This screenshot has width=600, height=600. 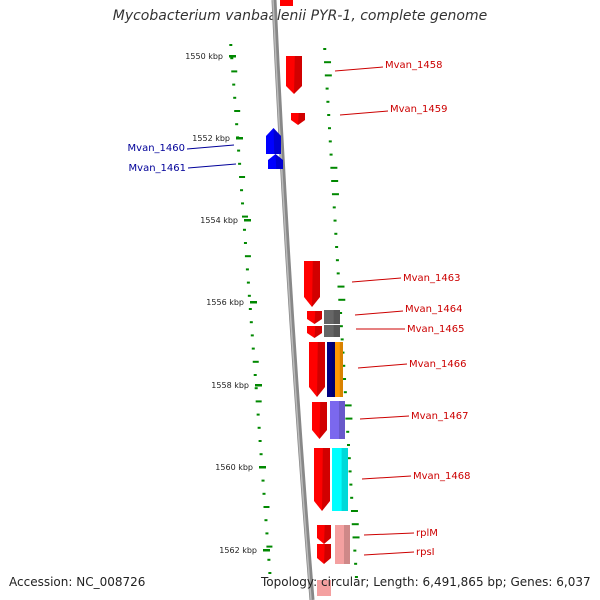 What do you see at coordinates (341, 369) in the screenshot?
I see `cog-block-mvan-1466-b-shade` at bounding box center [341, 369].